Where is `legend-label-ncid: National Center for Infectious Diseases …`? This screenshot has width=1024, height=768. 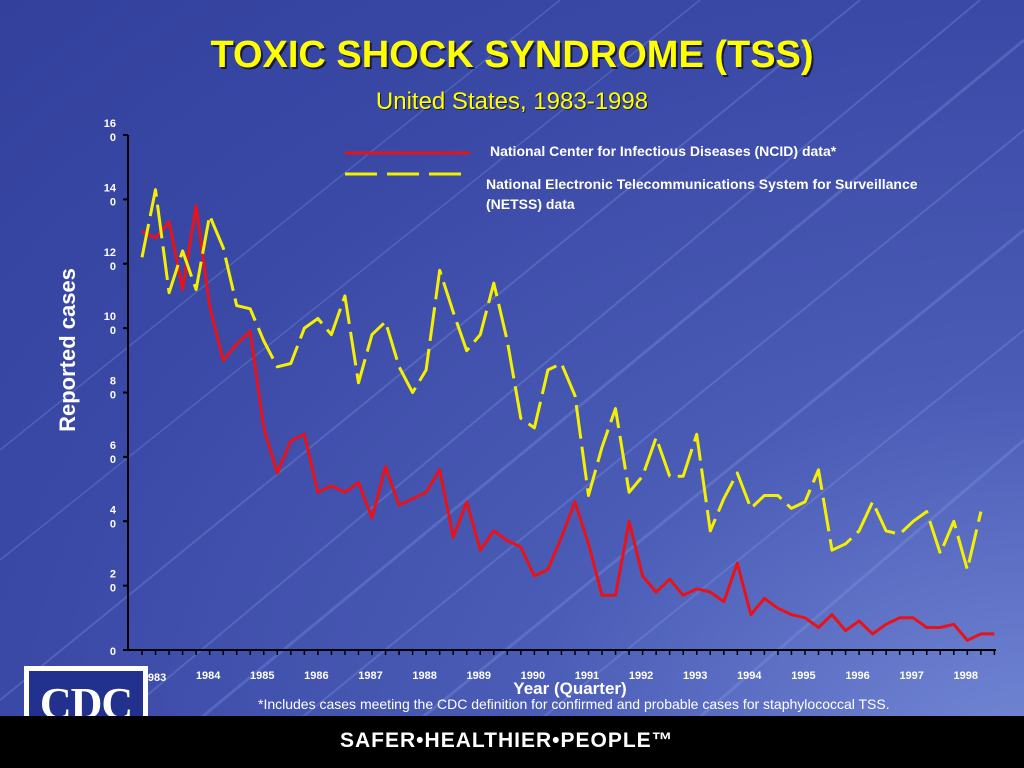
legend-label-ncid: National Center for Infectious Diseases … is located at coordinates (663, 151).